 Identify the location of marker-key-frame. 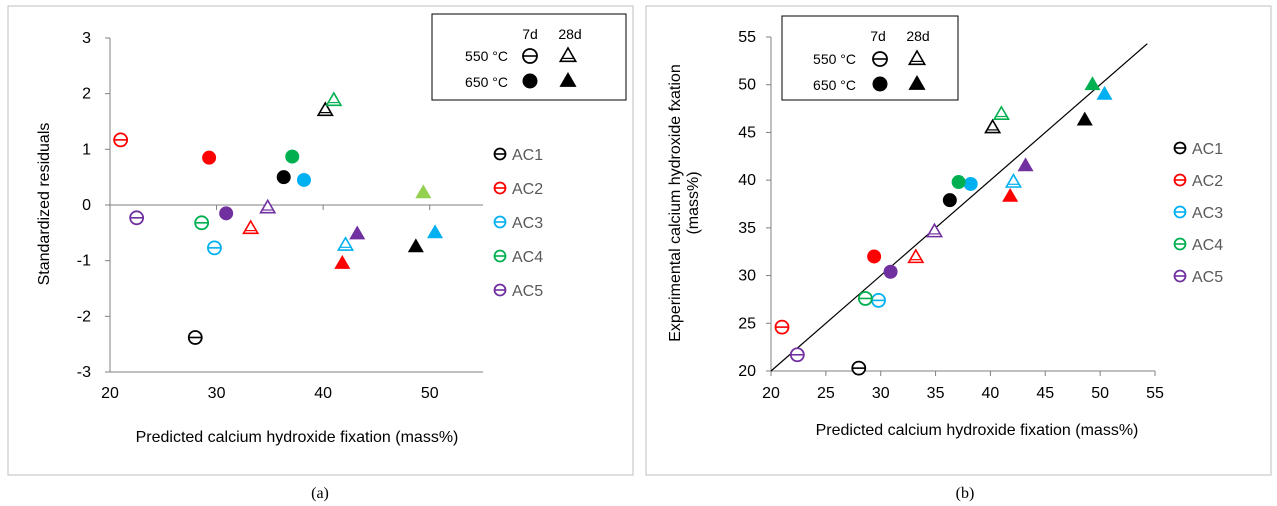
(870, 58).